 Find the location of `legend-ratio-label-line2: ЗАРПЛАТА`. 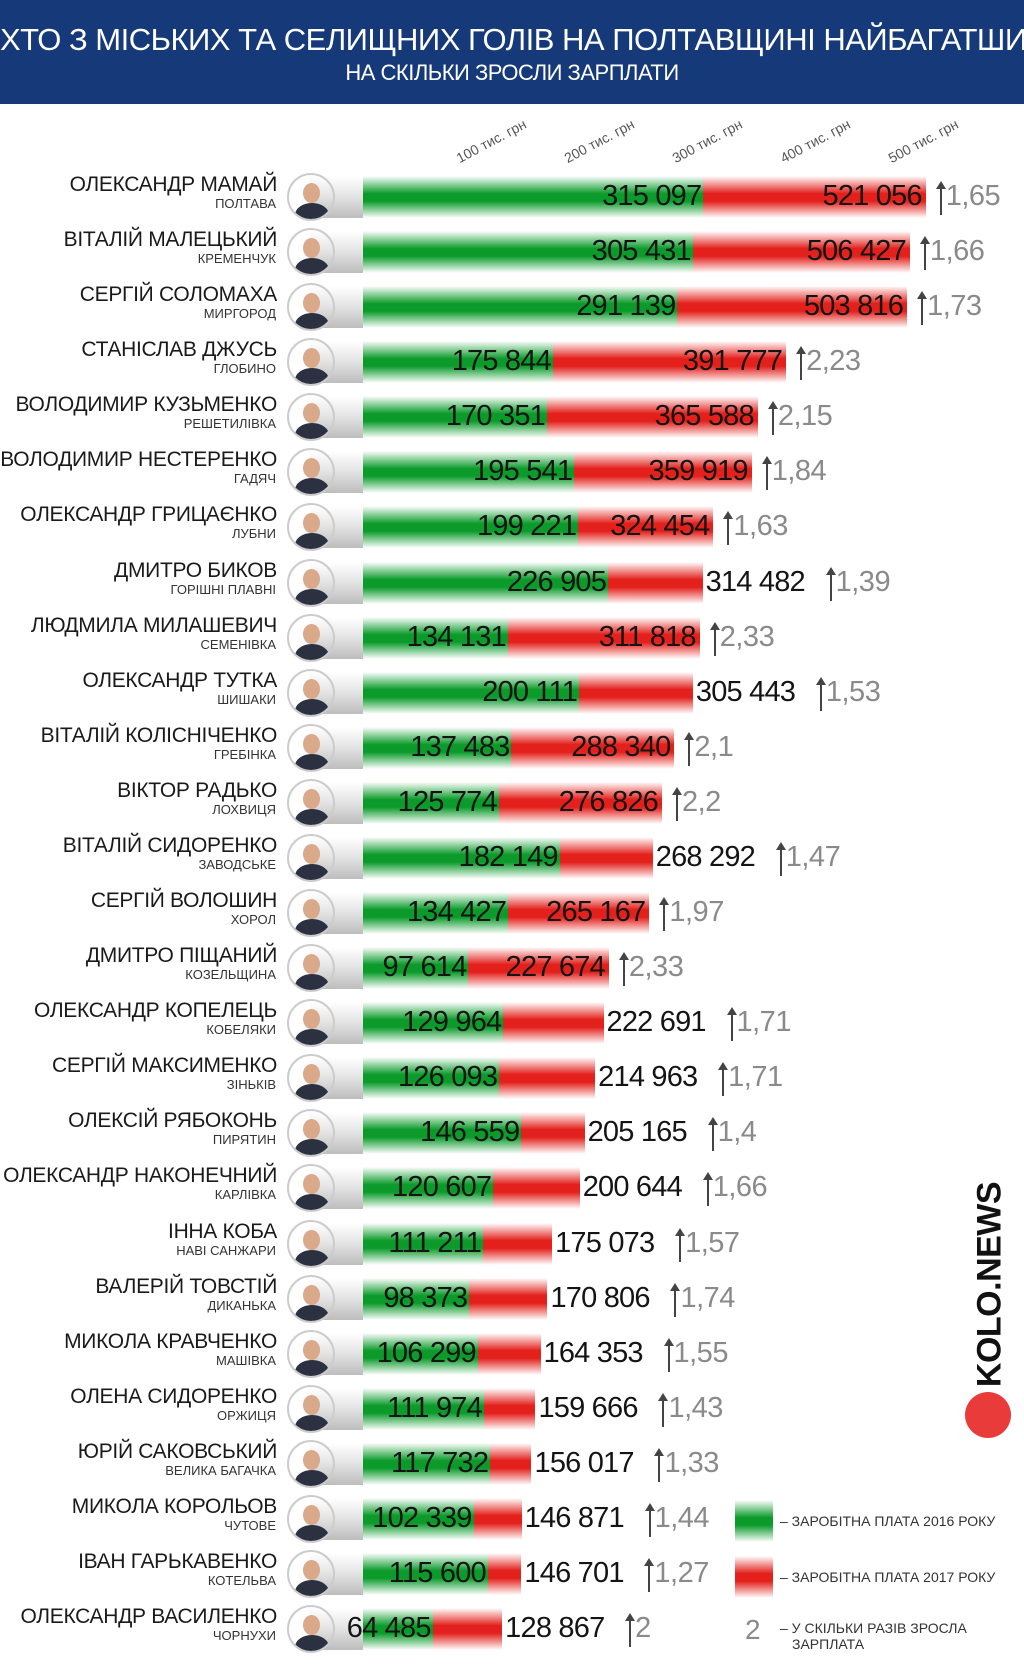

legend-ratio-label-line2: ЗАРПЛАТА is located at coordinates (828, 1644).